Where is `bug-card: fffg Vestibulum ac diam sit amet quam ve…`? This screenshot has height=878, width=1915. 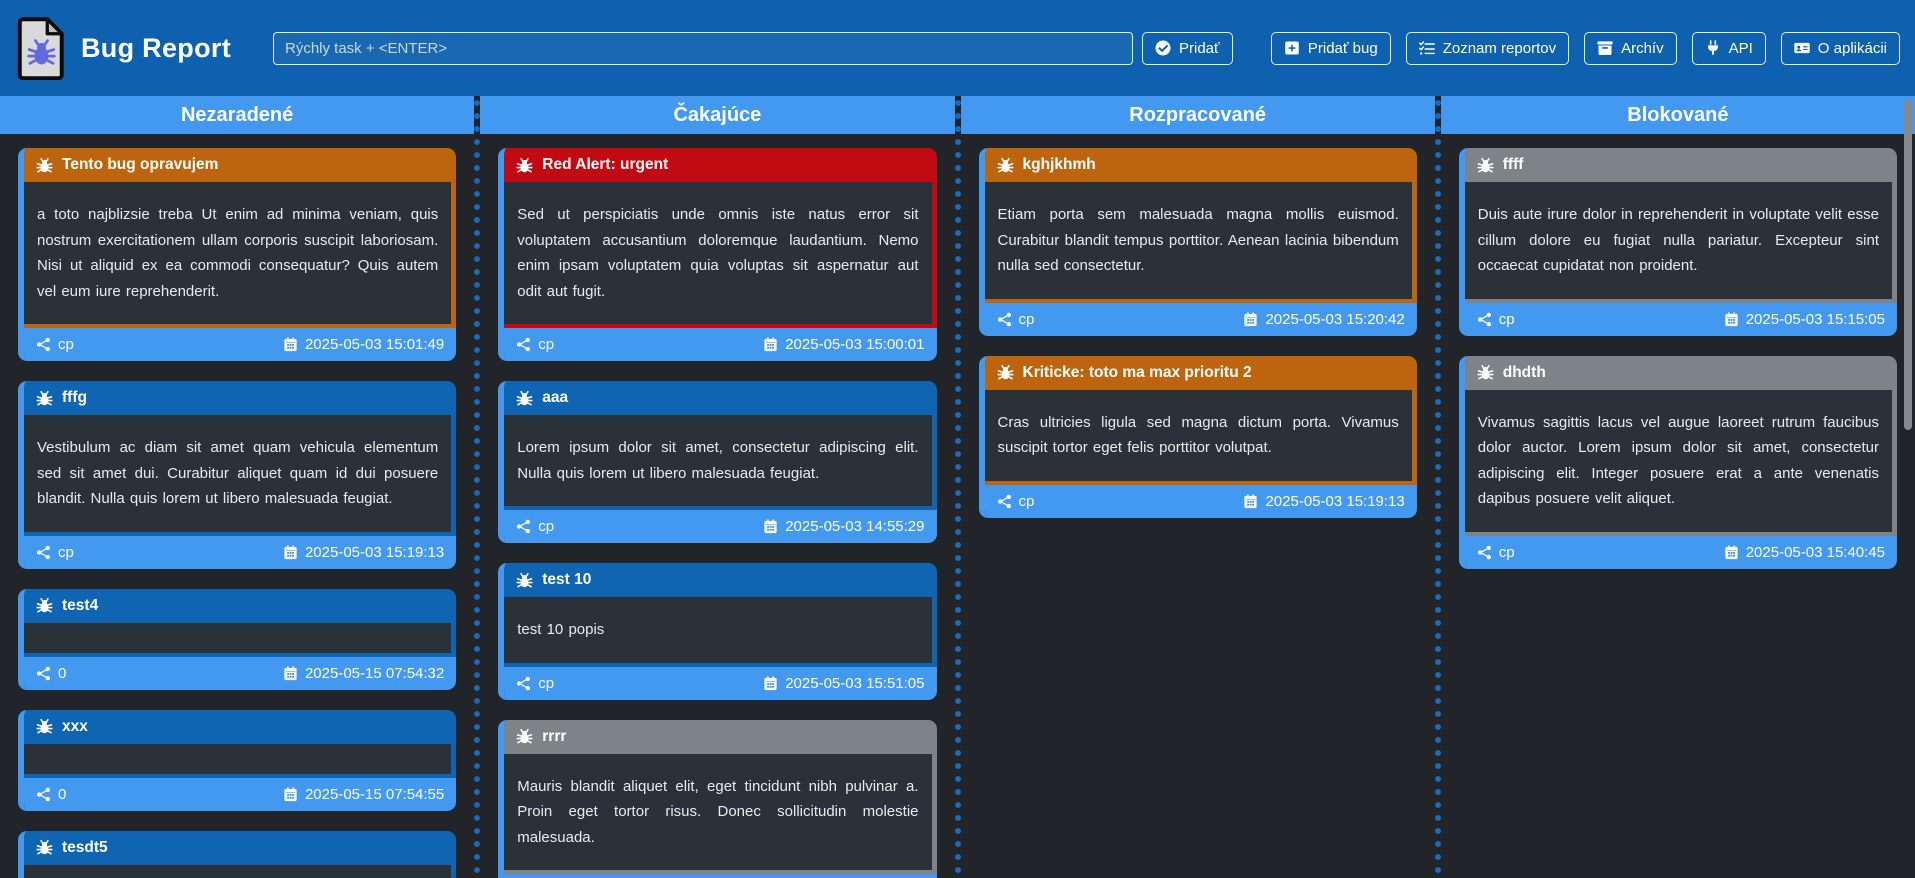
bug-card: fffg Vestibulum ac diam sit amet quam ve… is located at coordinates (237, 475).